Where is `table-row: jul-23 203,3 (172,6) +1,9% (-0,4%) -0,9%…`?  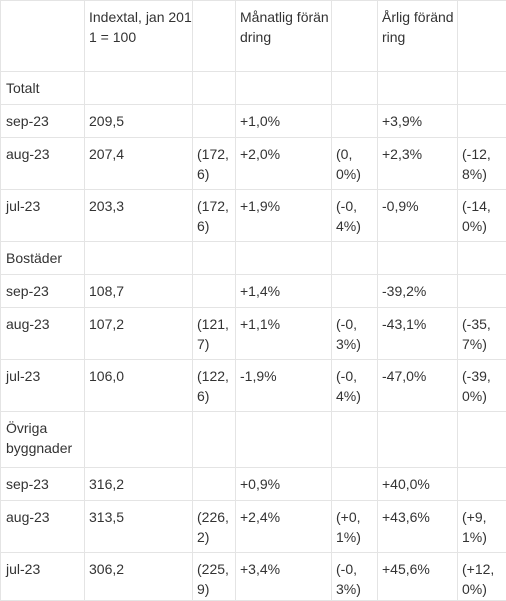 table-row: jul-23 203,3 (172,6) +1,9% (-0,4%) -0,9%… is located at coordinates (253, 216).